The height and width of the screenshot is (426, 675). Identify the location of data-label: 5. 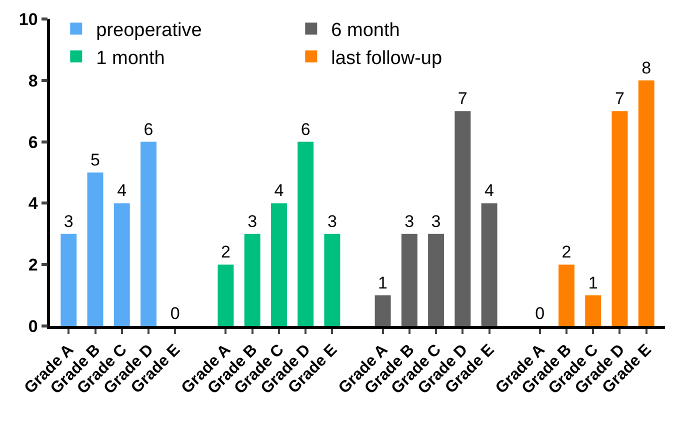
(95, 160).